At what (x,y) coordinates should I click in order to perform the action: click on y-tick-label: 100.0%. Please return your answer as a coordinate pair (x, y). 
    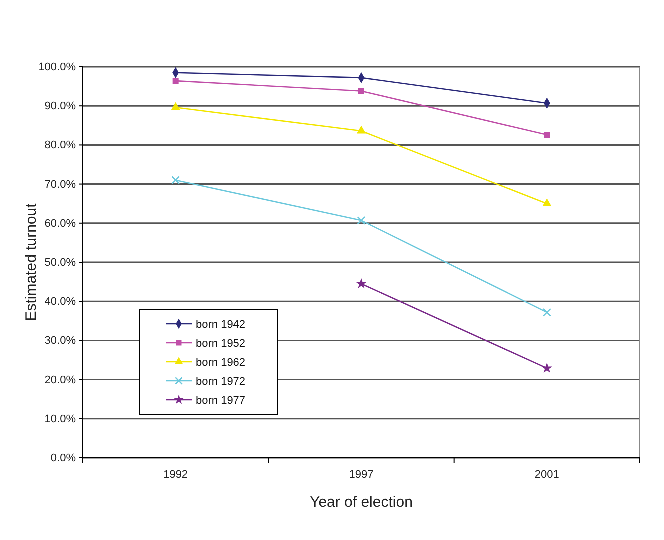
    Looking at the image, I should click on (57, 68).